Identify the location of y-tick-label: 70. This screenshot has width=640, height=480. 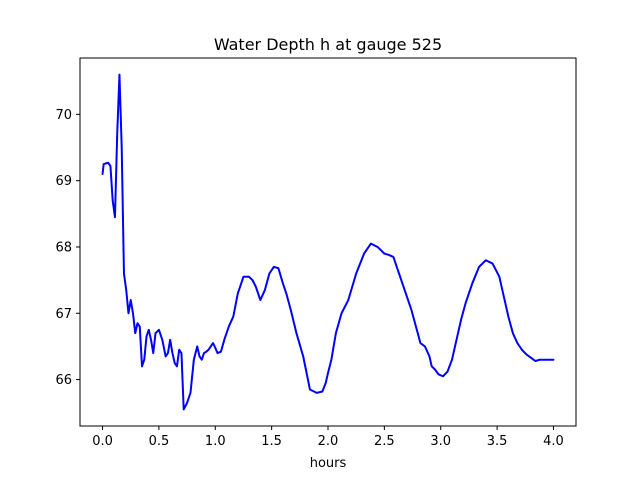
(63, 115).